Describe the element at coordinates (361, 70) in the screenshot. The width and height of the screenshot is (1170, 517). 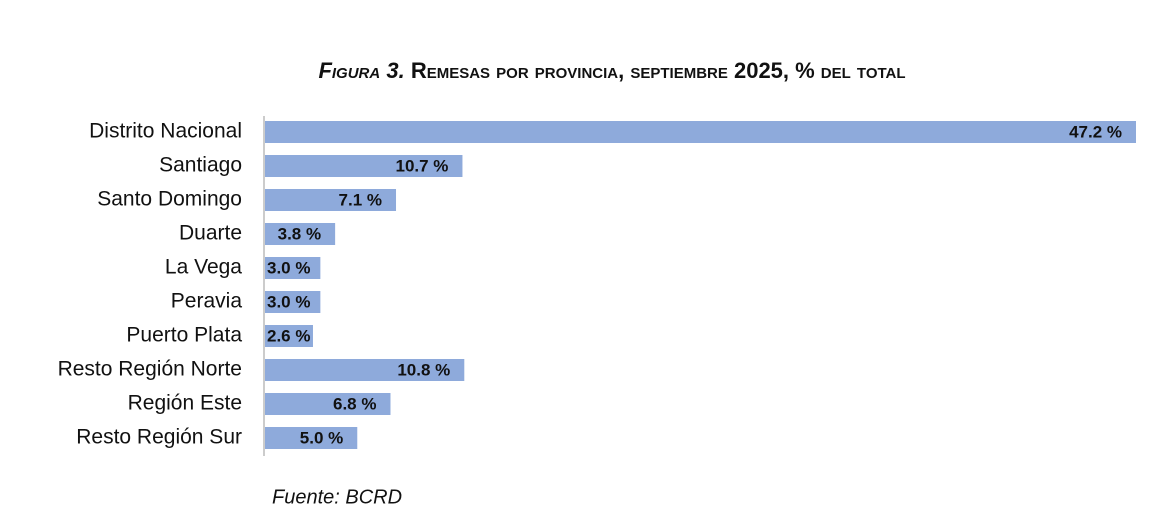
I see `figure-label: Figura 3.` at that location.